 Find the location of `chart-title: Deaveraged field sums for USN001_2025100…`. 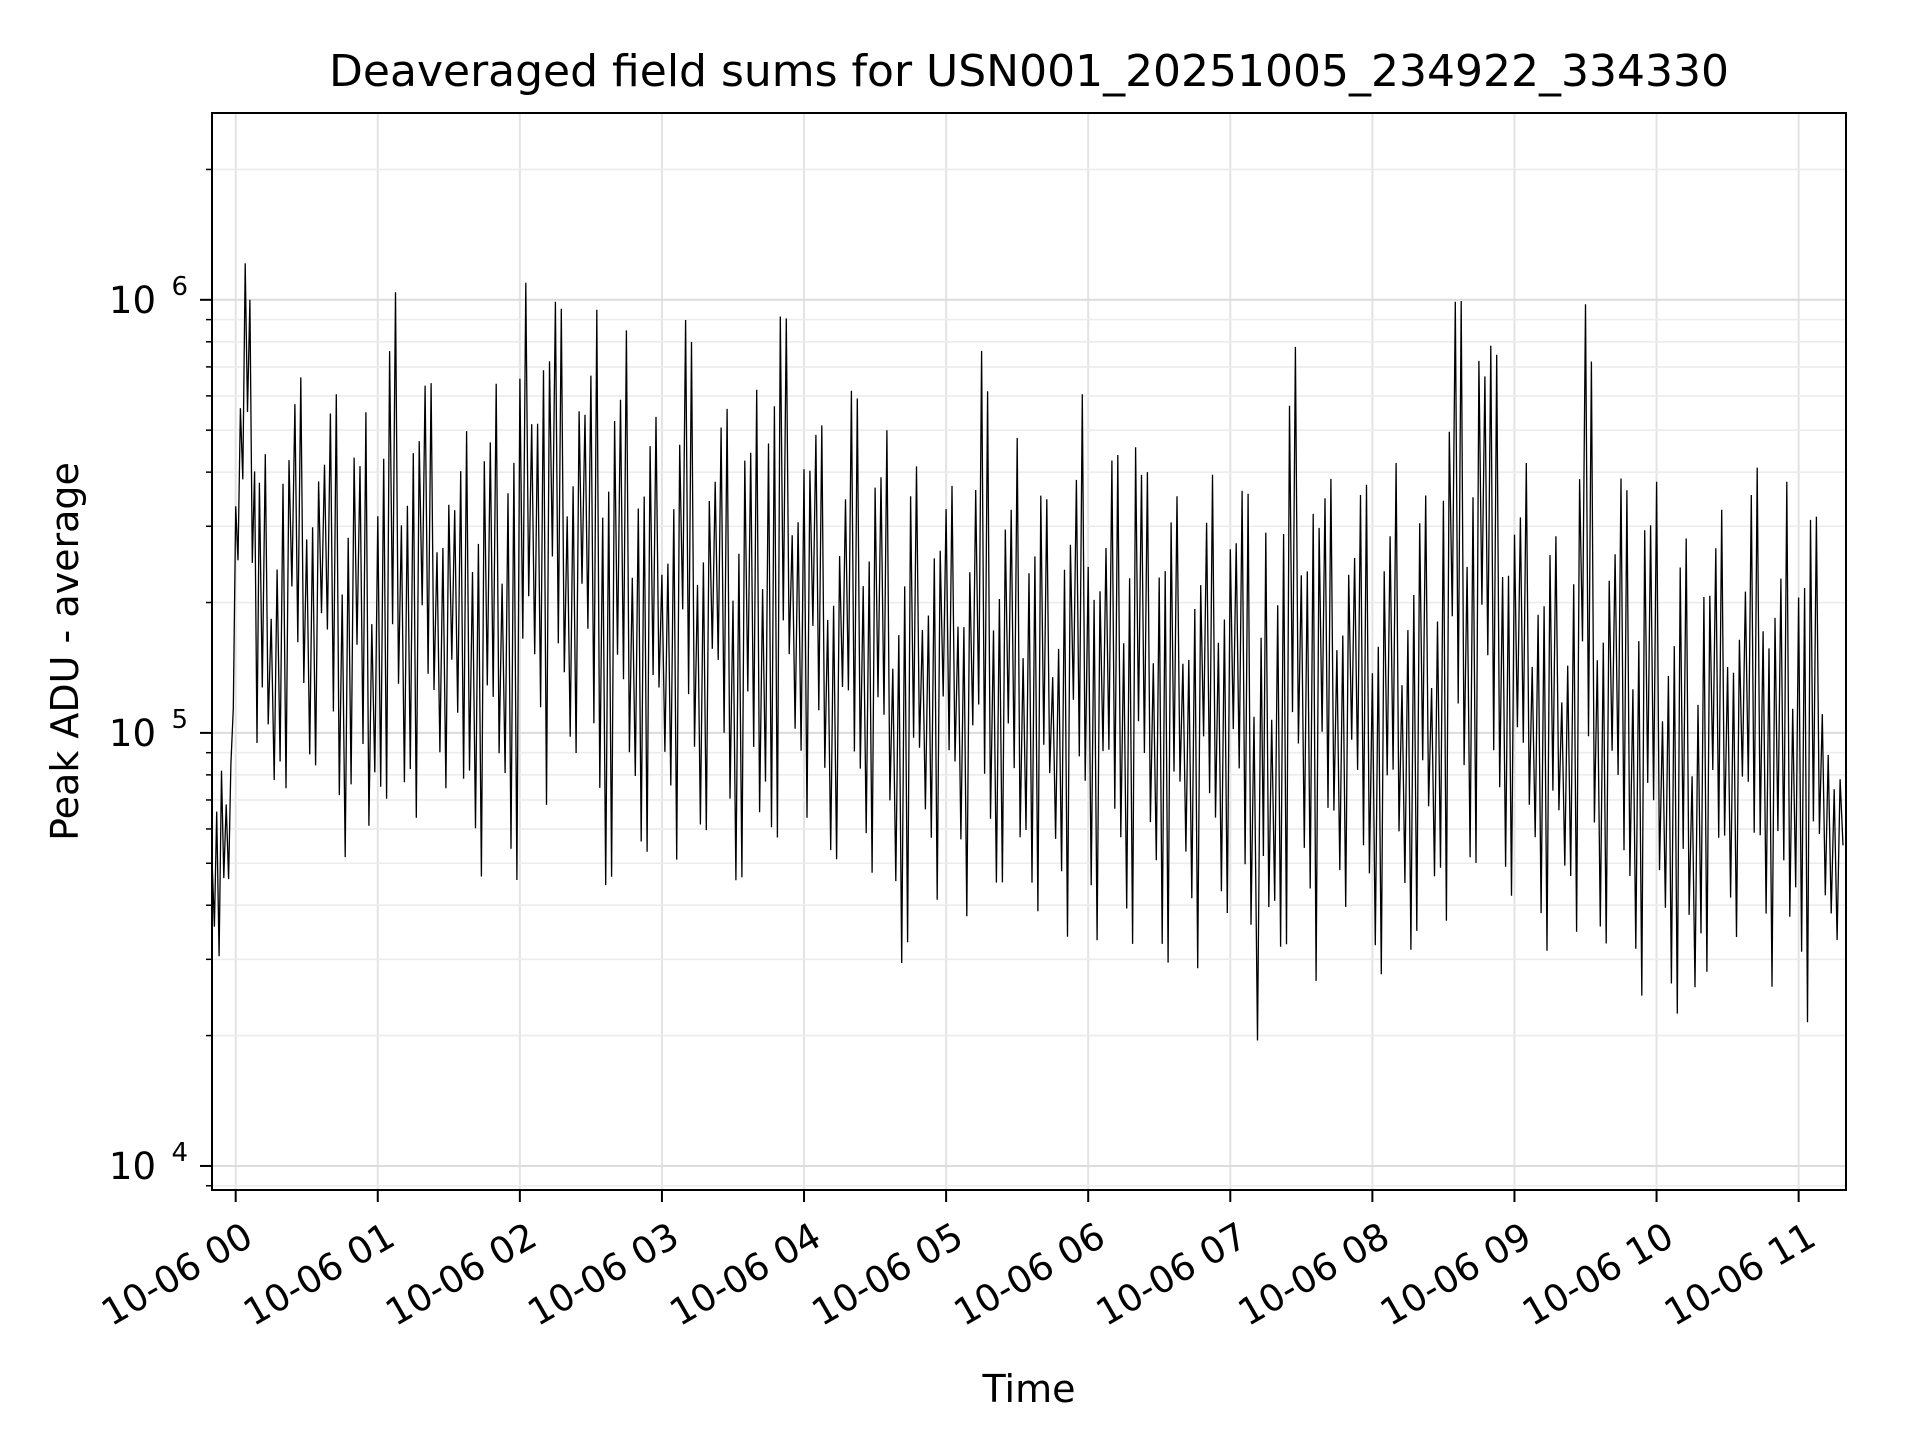

chart-title: Deaveraged field sums for USN001_2025100… is located at coordinates (1029, 71).